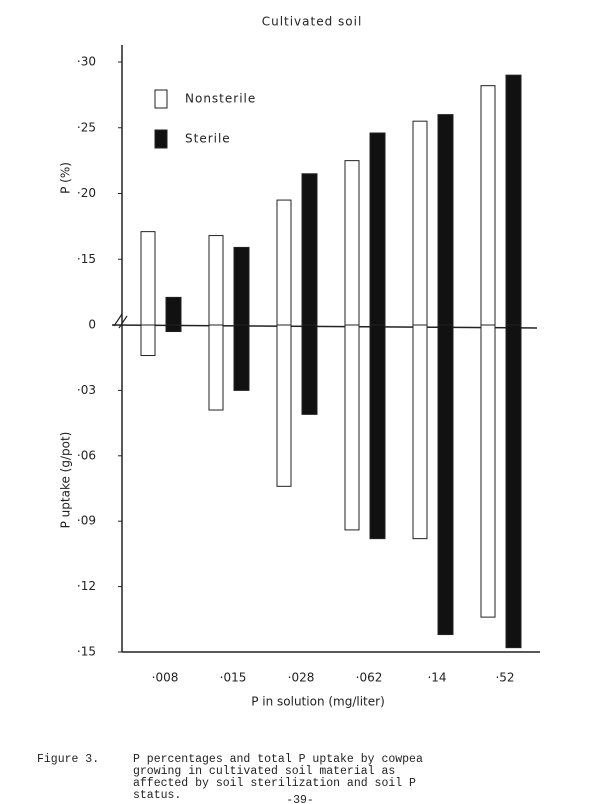  What do you see at coordinates (157, 795) in the screenshot?
I see `caption-line: status.` at bounding box center [157, 795].